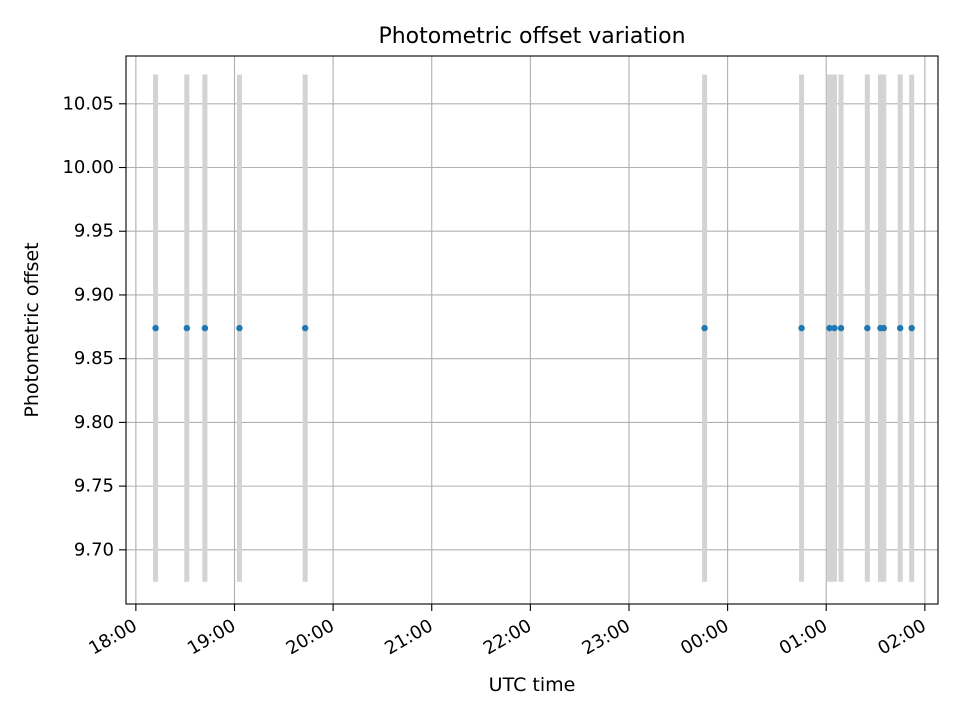 Image resolution: width=960 pixels, height=720 pixels. I want to click on y-tick-label: 9.95, so click(94, 231).